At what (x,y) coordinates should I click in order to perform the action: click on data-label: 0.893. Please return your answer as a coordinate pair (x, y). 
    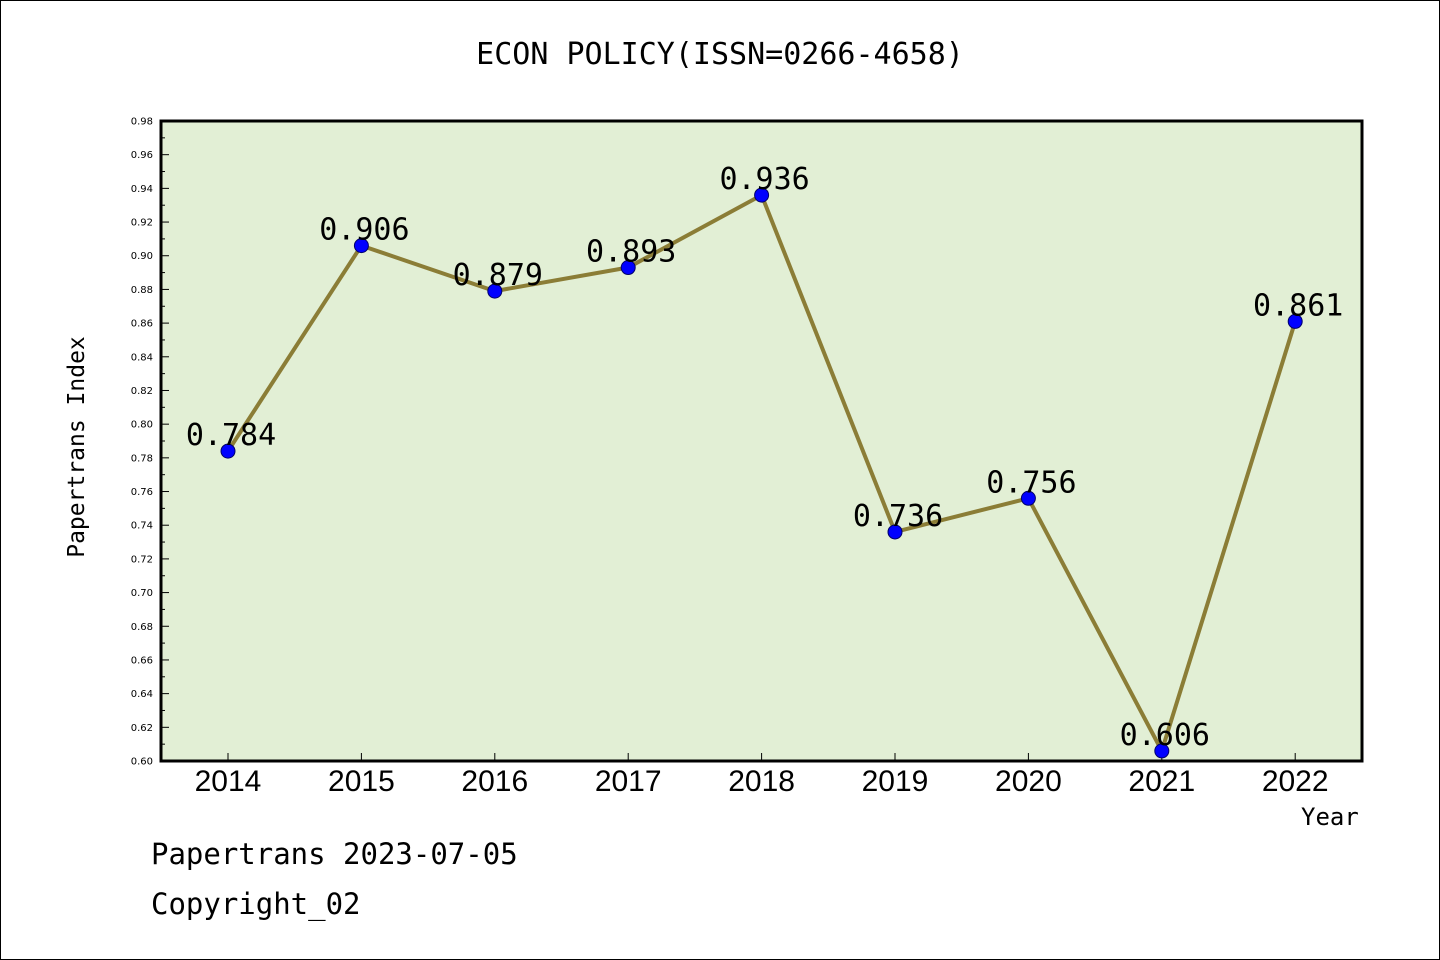
    Looking at the image, I should click on (631, 252).